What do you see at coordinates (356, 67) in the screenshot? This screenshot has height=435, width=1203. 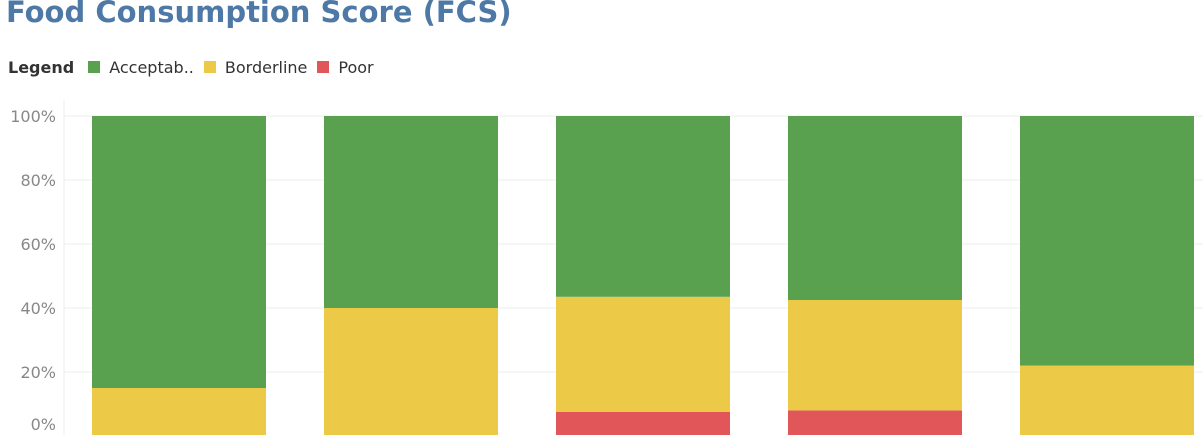 I see `legend-label-poor: Poor` at bounding box center [356, 67].